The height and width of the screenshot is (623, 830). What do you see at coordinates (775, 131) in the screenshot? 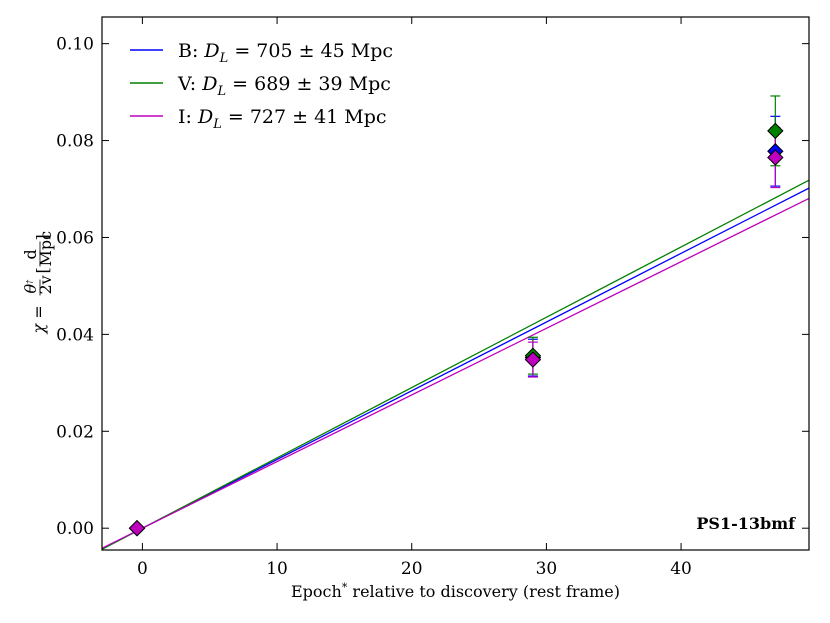
I see `data-point-v` at bounding box center [775, 131].